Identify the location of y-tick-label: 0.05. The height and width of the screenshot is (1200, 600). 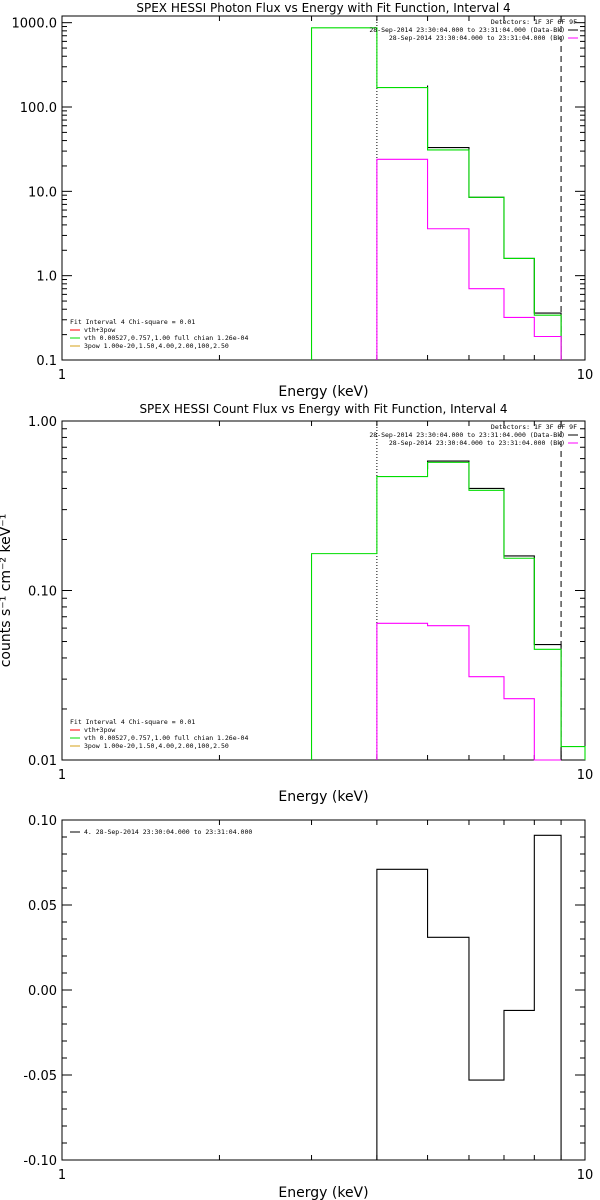
(42, 906).